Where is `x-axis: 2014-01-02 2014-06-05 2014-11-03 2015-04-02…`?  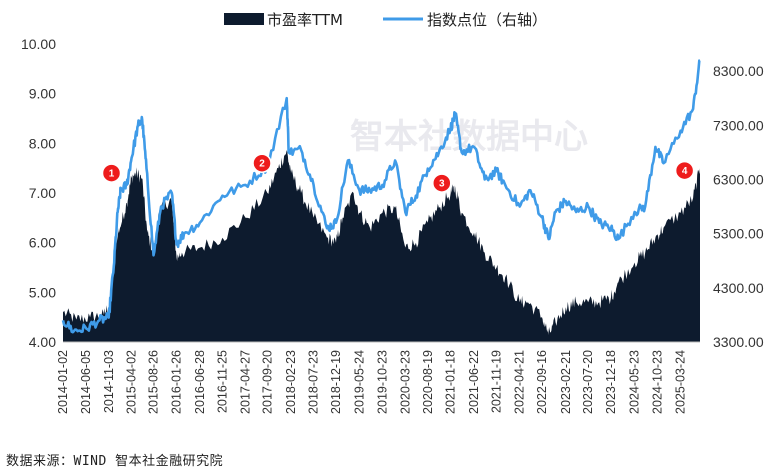
x-axis: 2014-01-02 2014-06-05 2014-11-03 2015-04-02… is located at coordinates (378, 377).